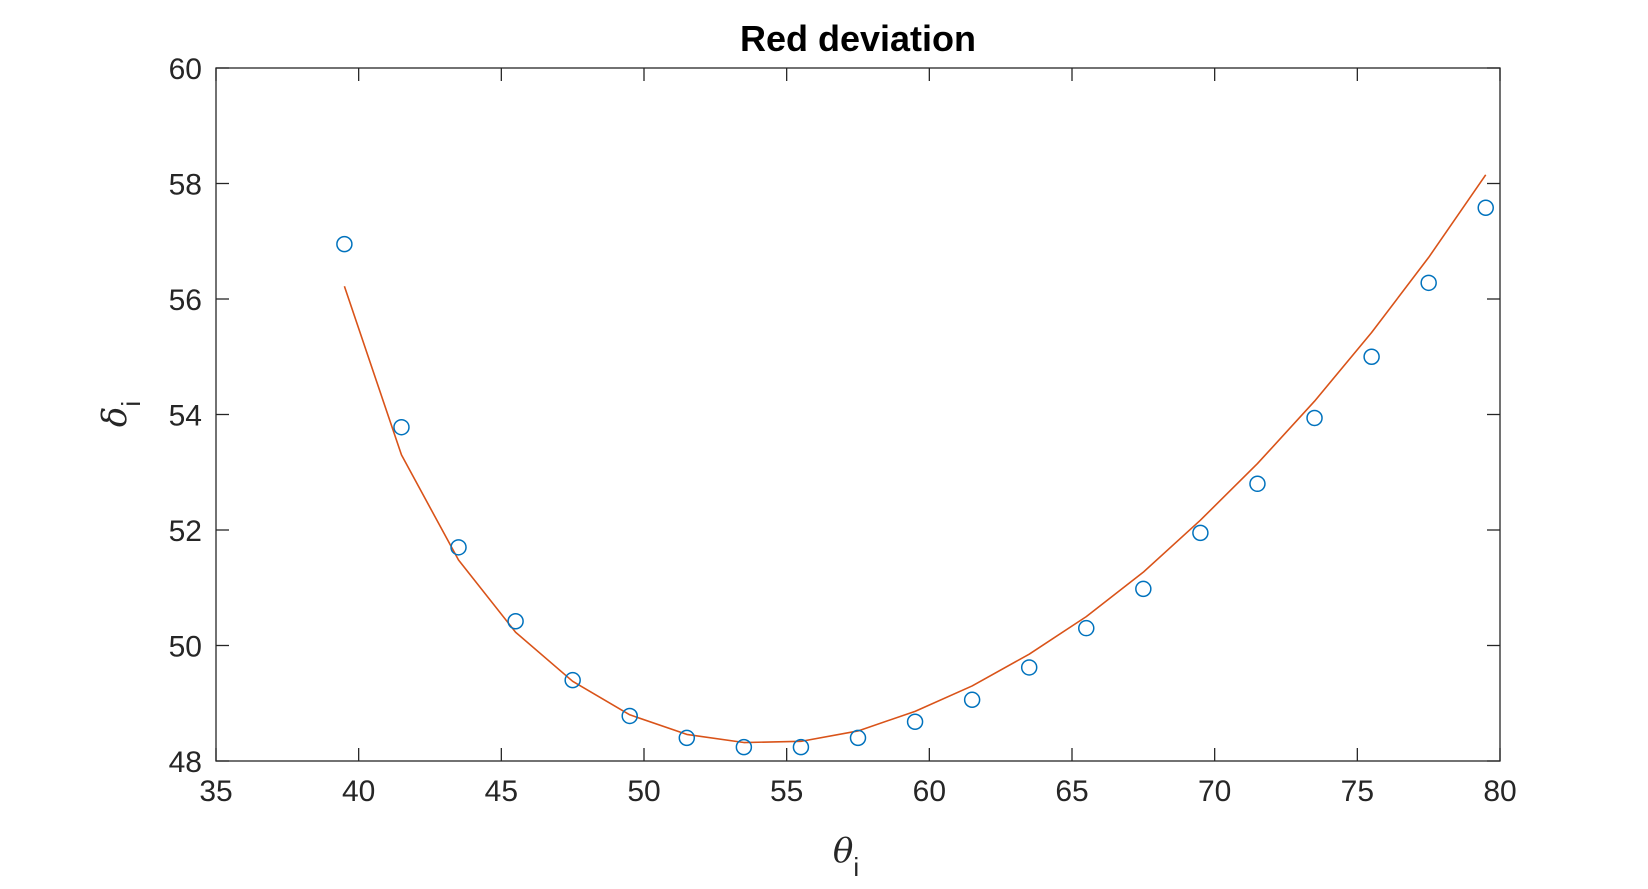  I want to click on x-tick-label: 80, so click(1499, 791).